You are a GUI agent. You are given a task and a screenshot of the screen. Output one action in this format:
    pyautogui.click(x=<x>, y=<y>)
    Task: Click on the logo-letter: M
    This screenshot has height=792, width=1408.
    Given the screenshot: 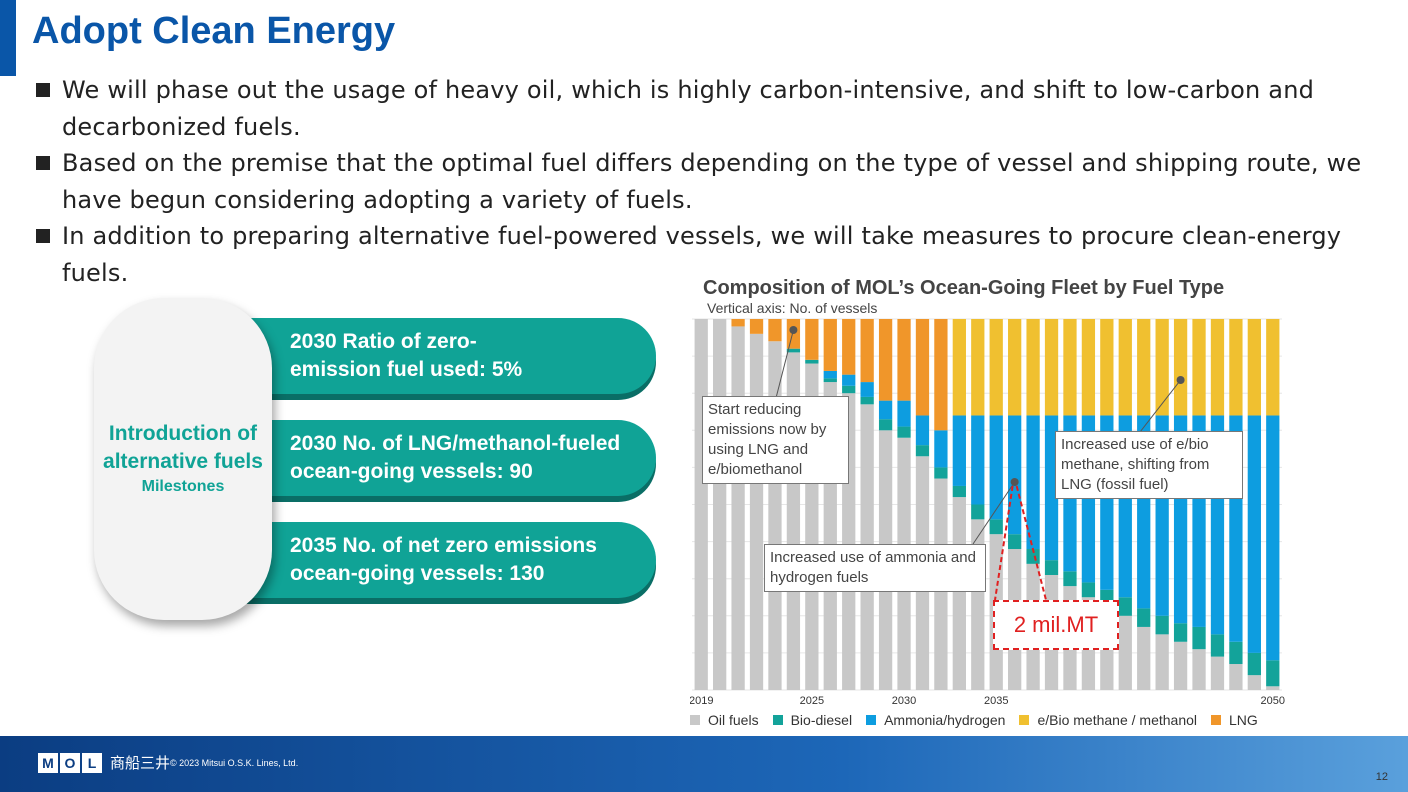 What is the action you would take?
    pyautogui.click(x=48, y=762)
    